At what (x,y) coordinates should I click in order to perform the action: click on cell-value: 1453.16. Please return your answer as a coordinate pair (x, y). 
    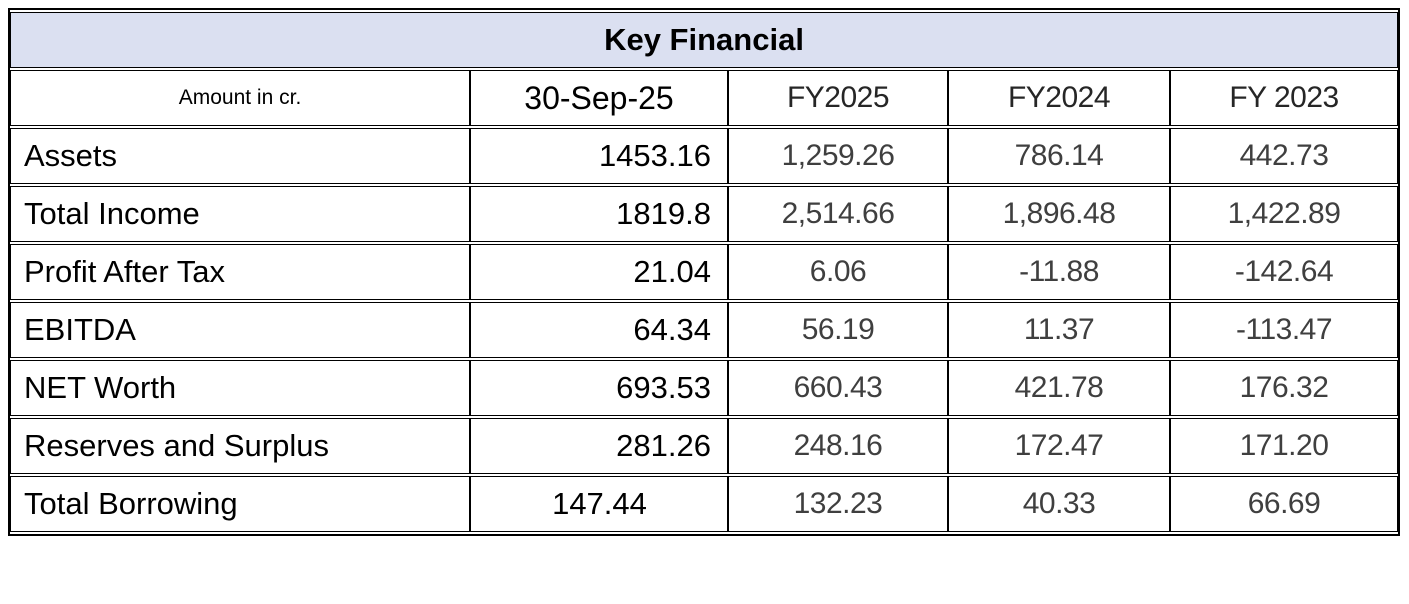
    Looking at the image, I should click on (599, 156).